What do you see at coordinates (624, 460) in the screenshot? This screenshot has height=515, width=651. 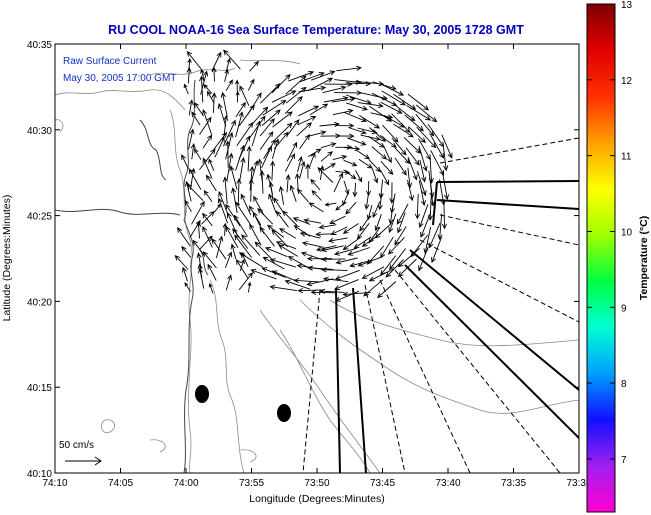 I see `colorbar-tick-label: 7` at bounding box center [624, 460].